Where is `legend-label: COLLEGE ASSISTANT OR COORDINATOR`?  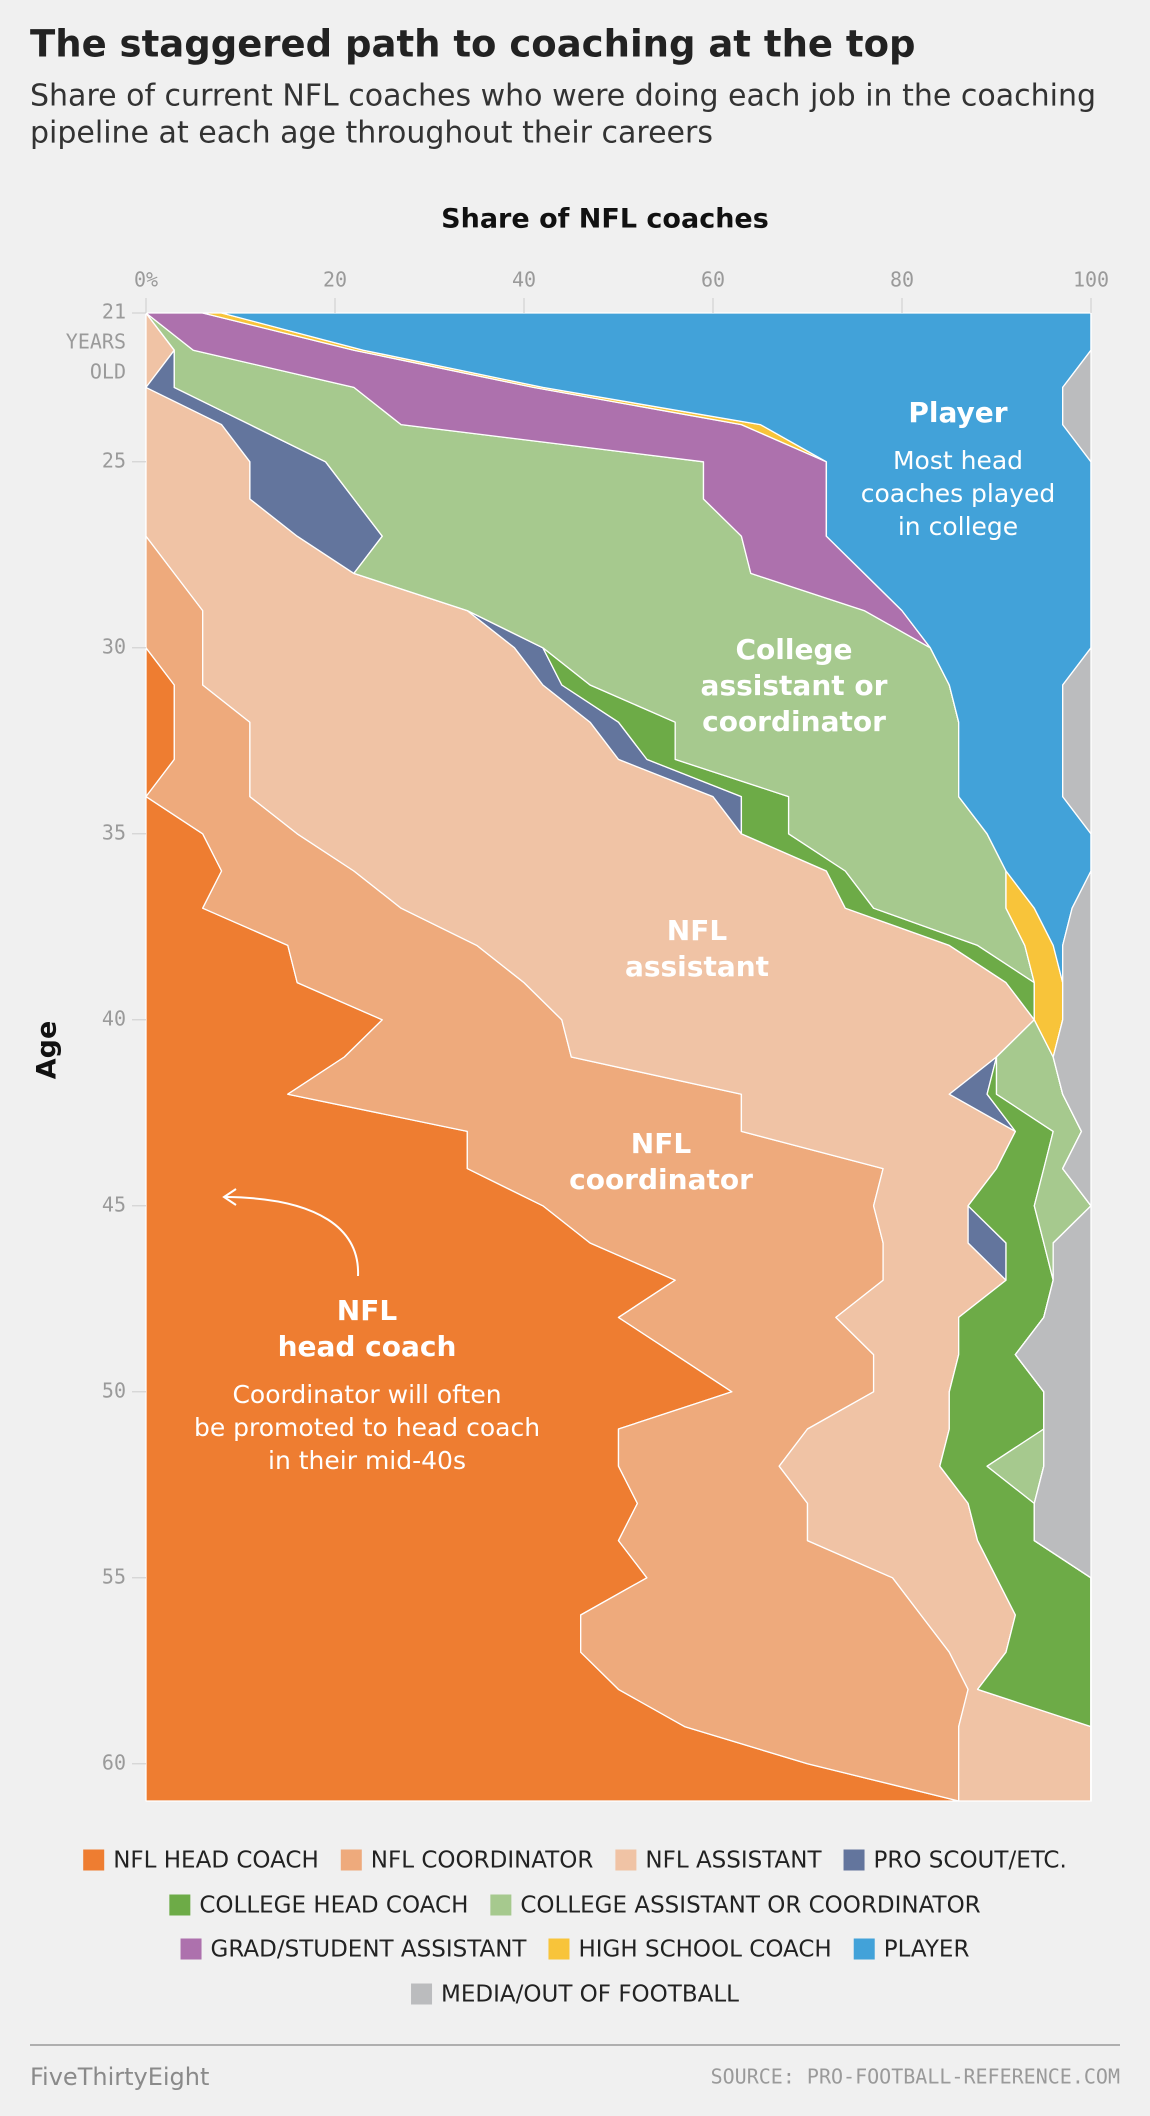 legend-label: COLLEGE ASSISTANT OR COORDINATOR is located at coordinates (750, 1906).